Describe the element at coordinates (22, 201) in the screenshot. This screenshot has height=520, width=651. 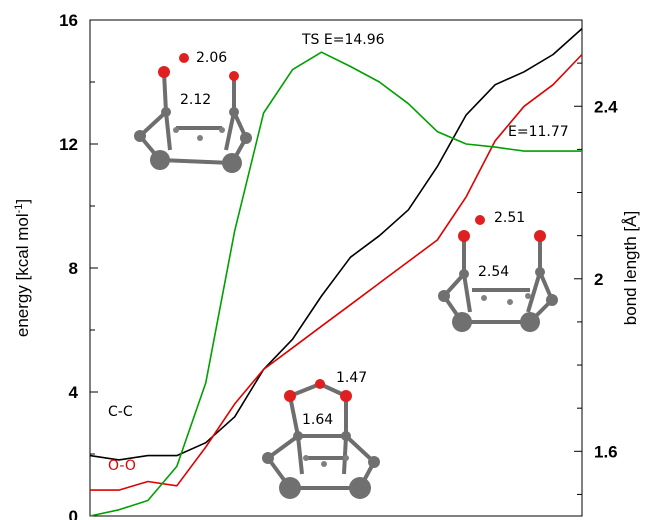
I see `left-axis-title-end: ]` at that location.